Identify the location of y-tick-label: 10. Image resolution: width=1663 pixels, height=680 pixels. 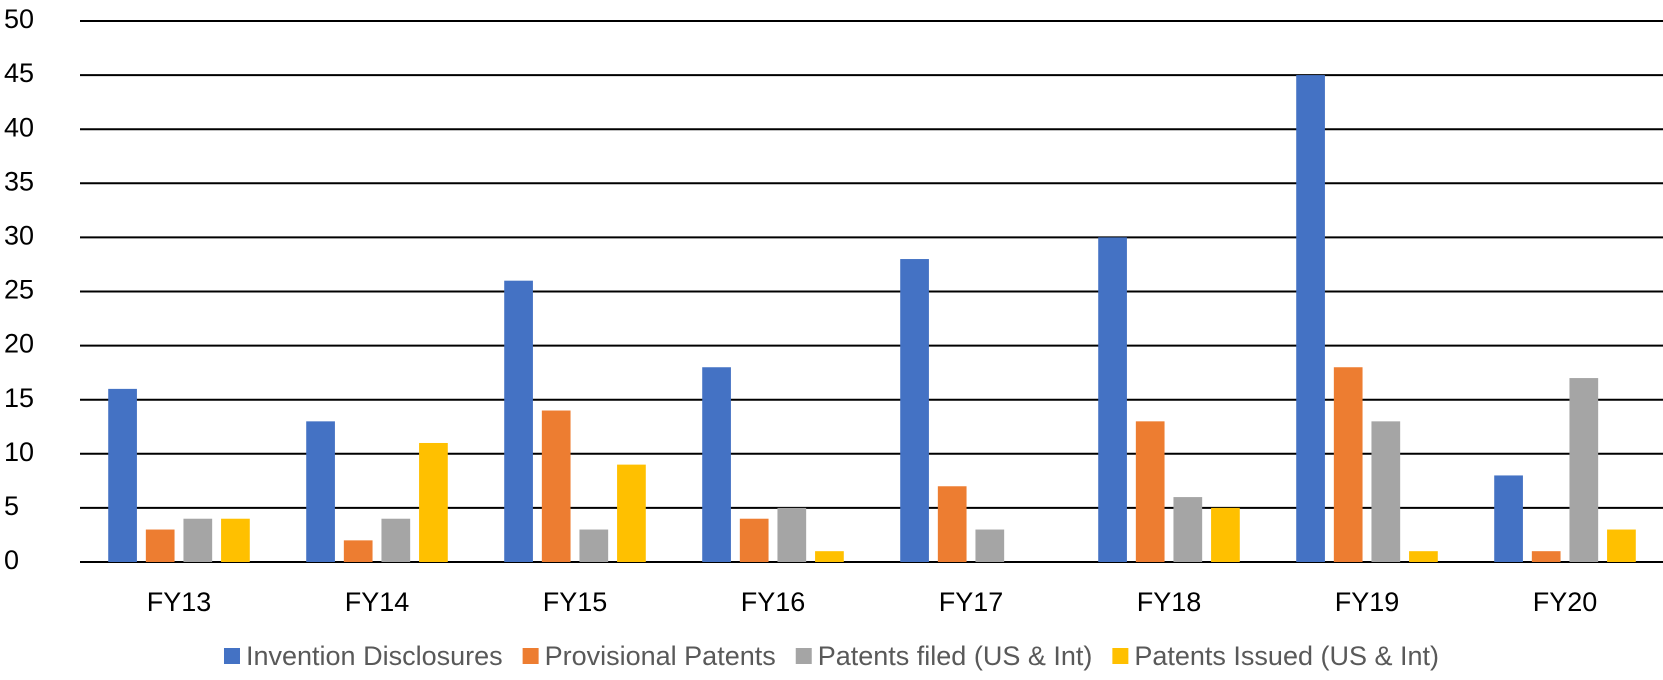
(19, 452).